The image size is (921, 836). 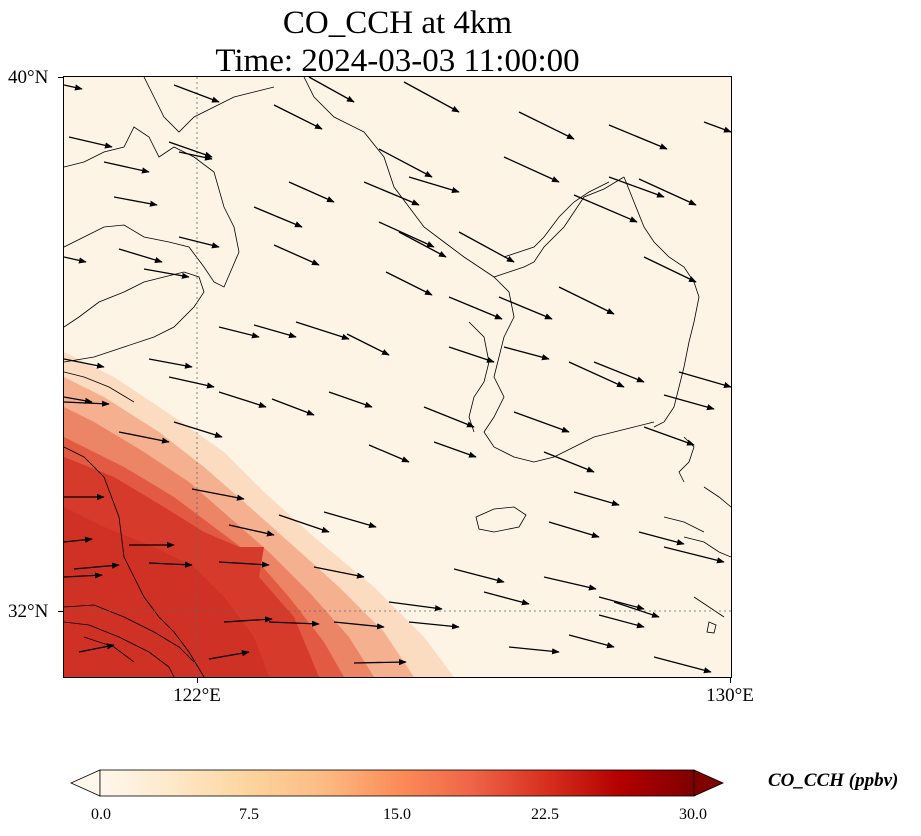 What do you see at coordinates (197, 680) in the screenshot?
I see `lon-tick-122e` at bounding box center [197, 680].